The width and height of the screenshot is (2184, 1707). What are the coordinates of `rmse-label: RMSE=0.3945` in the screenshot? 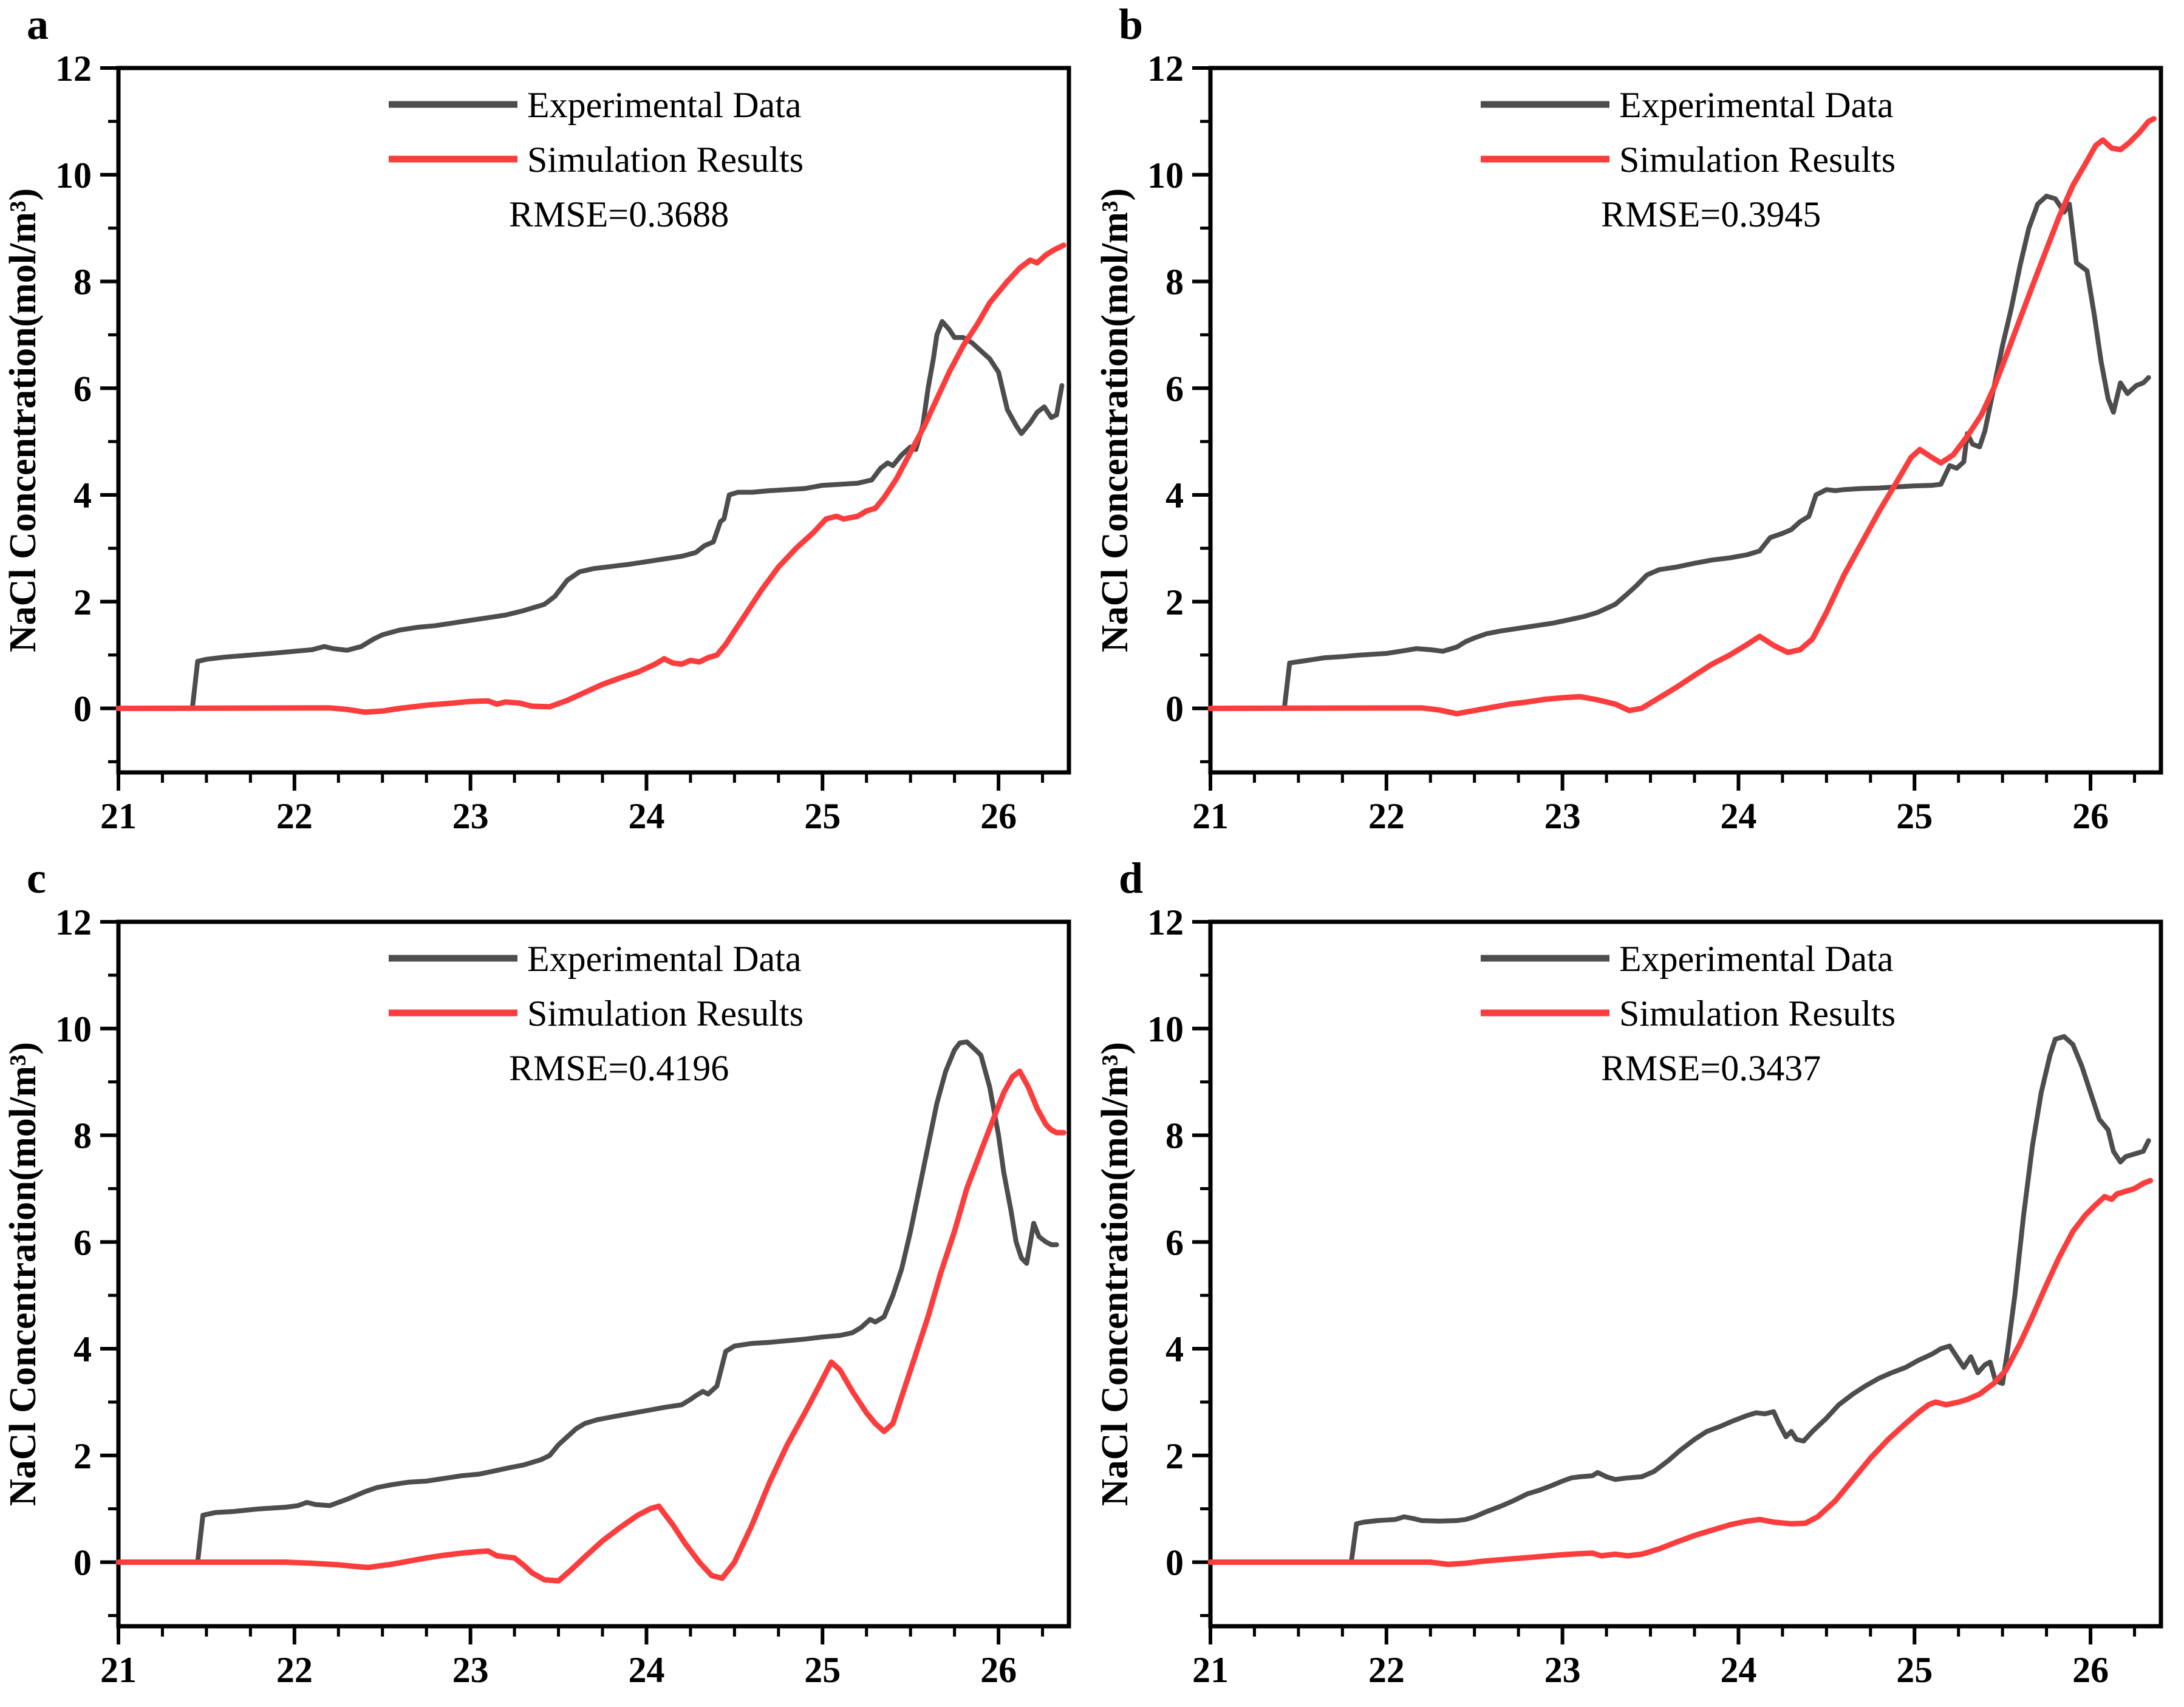 It's located at (1711, 214).